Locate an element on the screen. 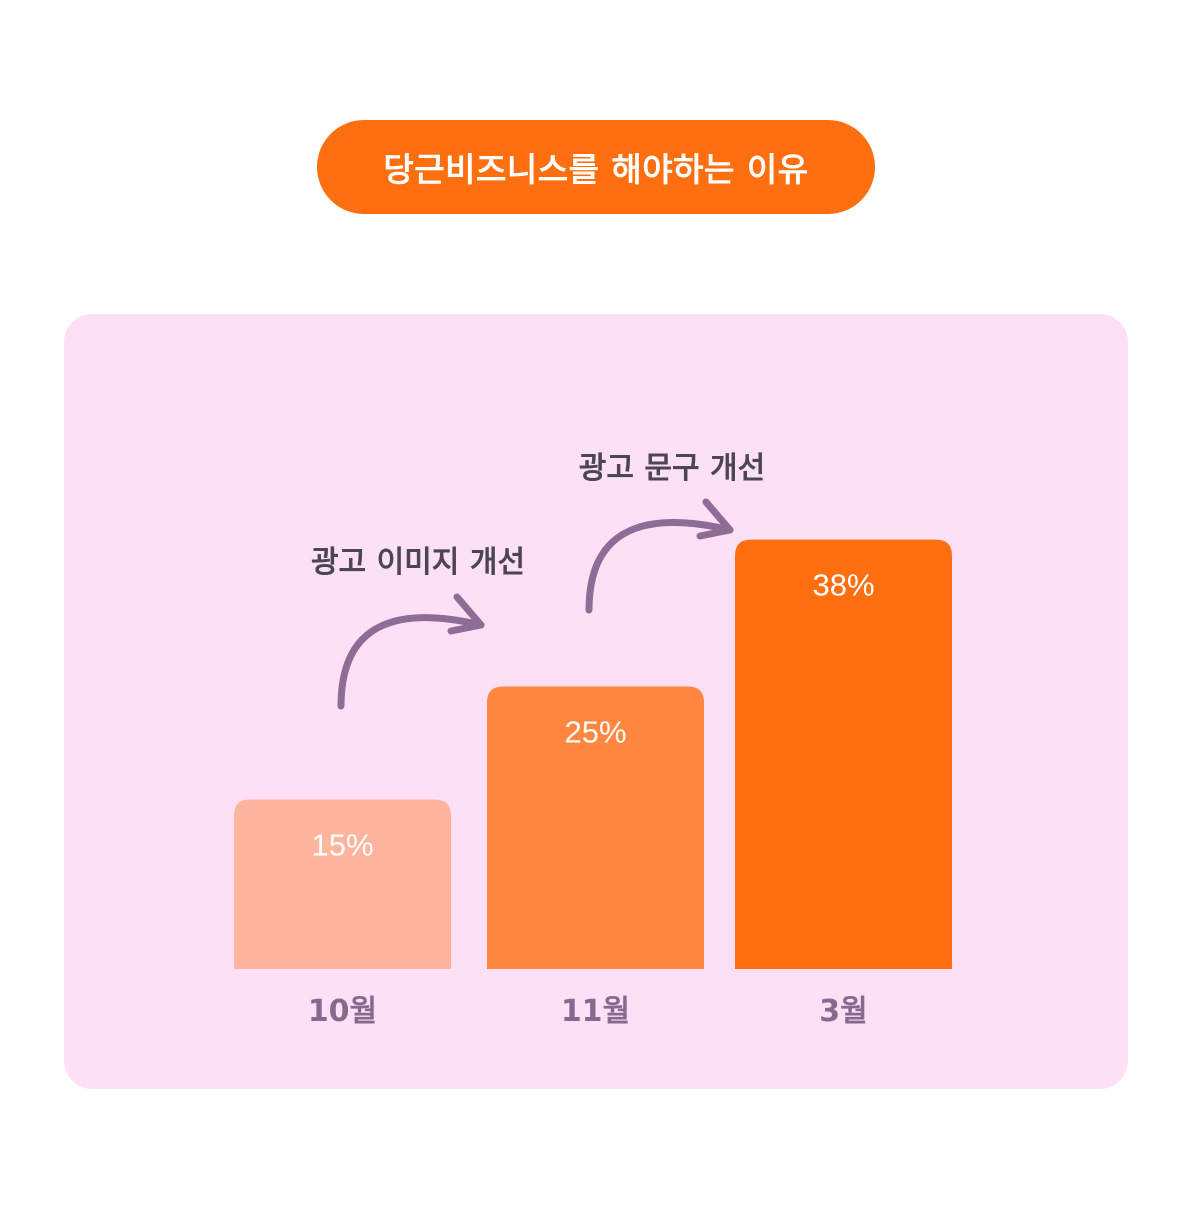 The width and height of the screenshot is (1200, 1210). value-label-2: 25% is located at coordinates (595, 732).